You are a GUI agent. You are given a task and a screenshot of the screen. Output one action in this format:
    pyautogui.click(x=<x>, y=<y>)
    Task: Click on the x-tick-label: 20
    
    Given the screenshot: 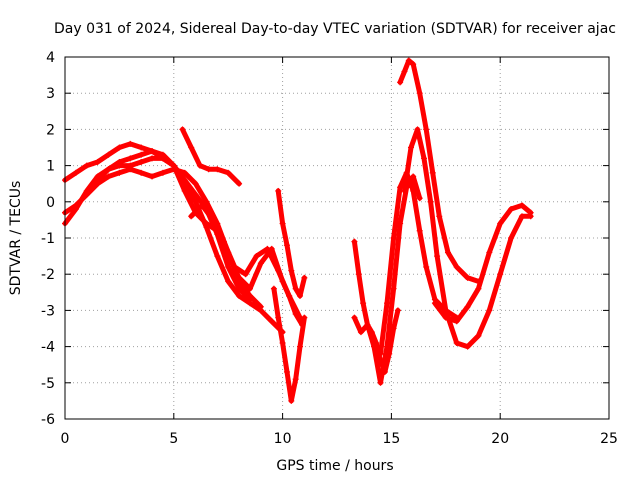 What is the action you would take?
    pyautogui.click(x=500, y=439)
    